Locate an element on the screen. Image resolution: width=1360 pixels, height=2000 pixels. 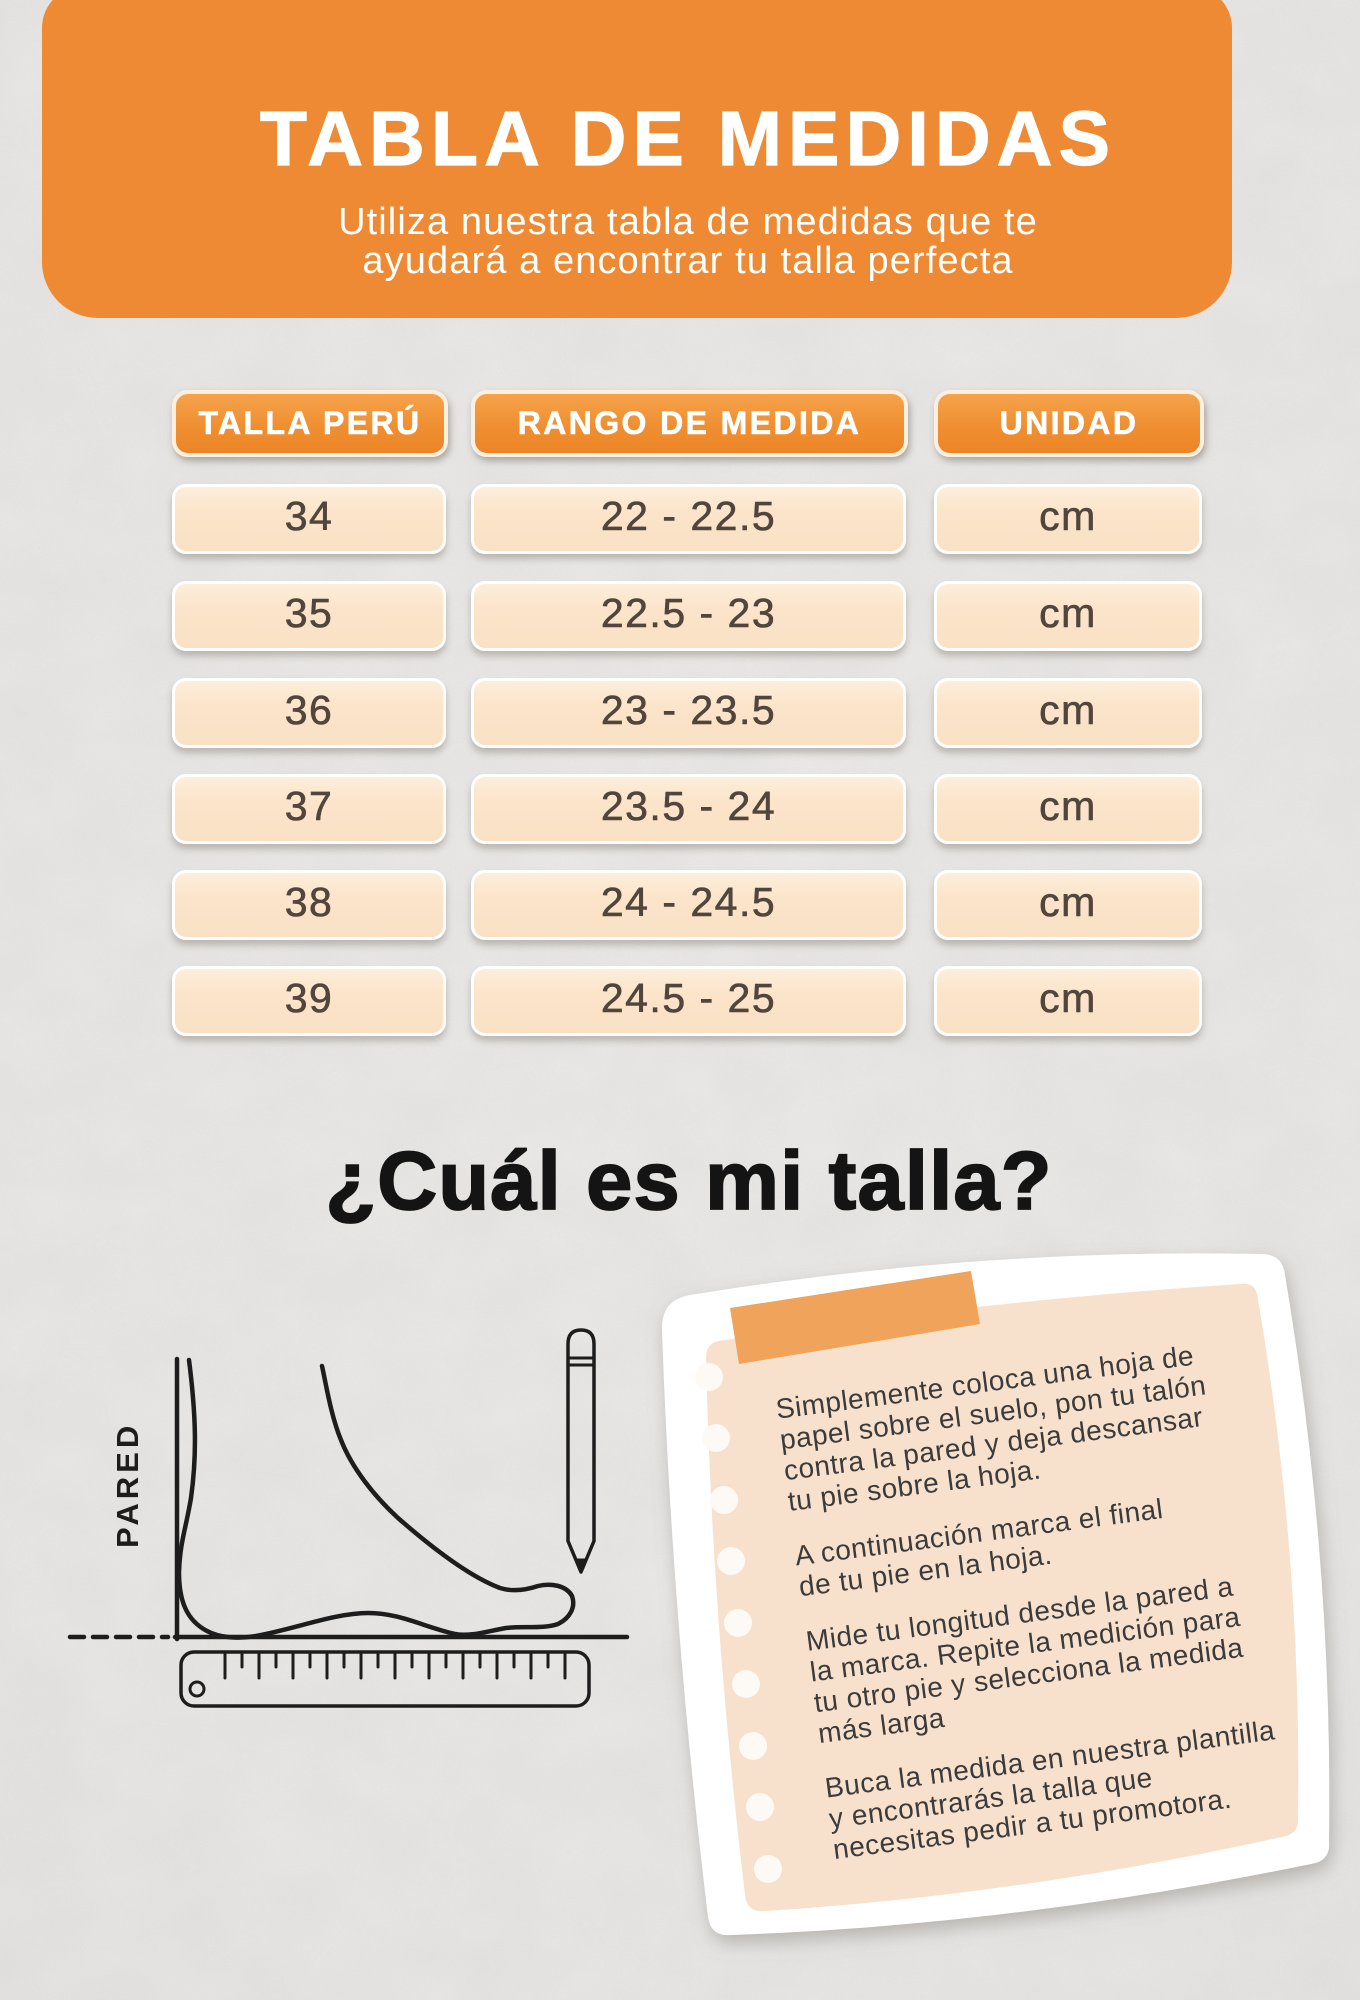
svg-text: PARED is located at coordinates (127, 1485).